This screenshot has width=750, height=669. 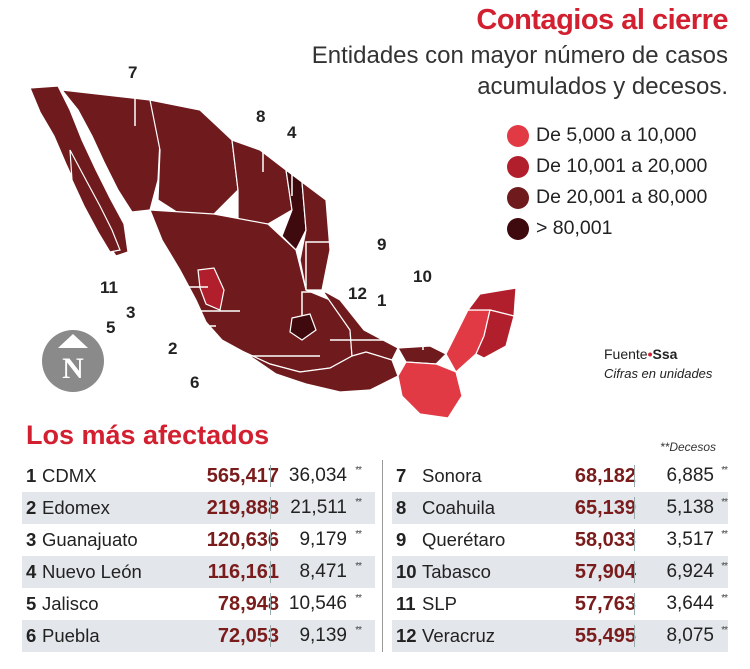 I want to click on table-row: 8 Coahuila 65,139 5,138 **, so click(x=560, y=508).